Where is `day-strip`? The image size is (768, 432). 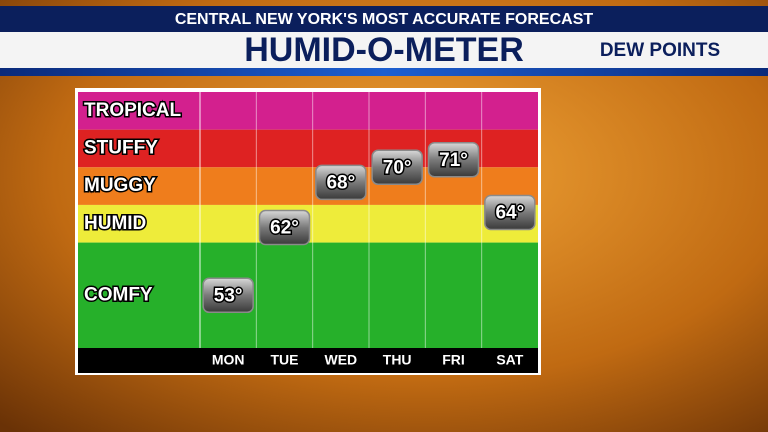
day-strip is located at coordinates (308, 360).